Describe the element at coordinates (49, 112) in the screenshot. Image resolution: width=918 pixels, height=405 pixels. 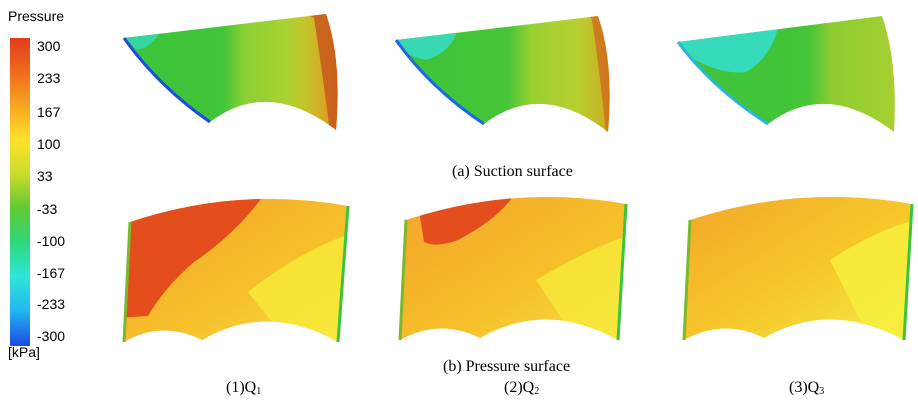
I see `tick-label: 167` at that location.